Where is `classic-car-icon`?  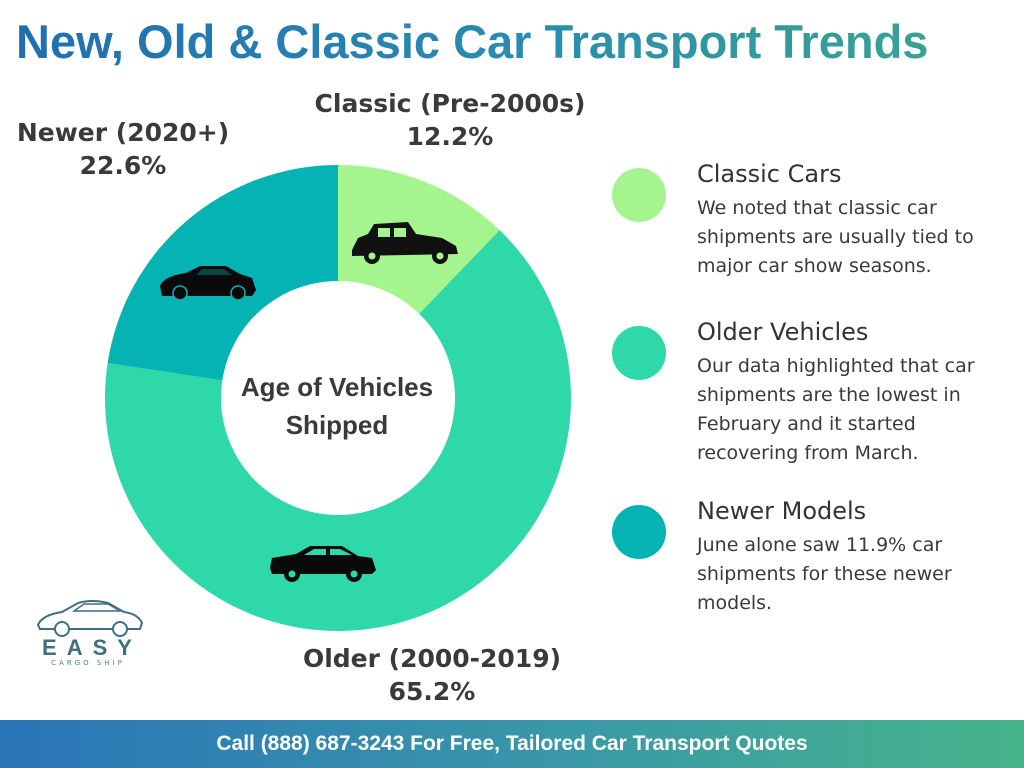
classic-car-icon is located at coordinates (405, 243).